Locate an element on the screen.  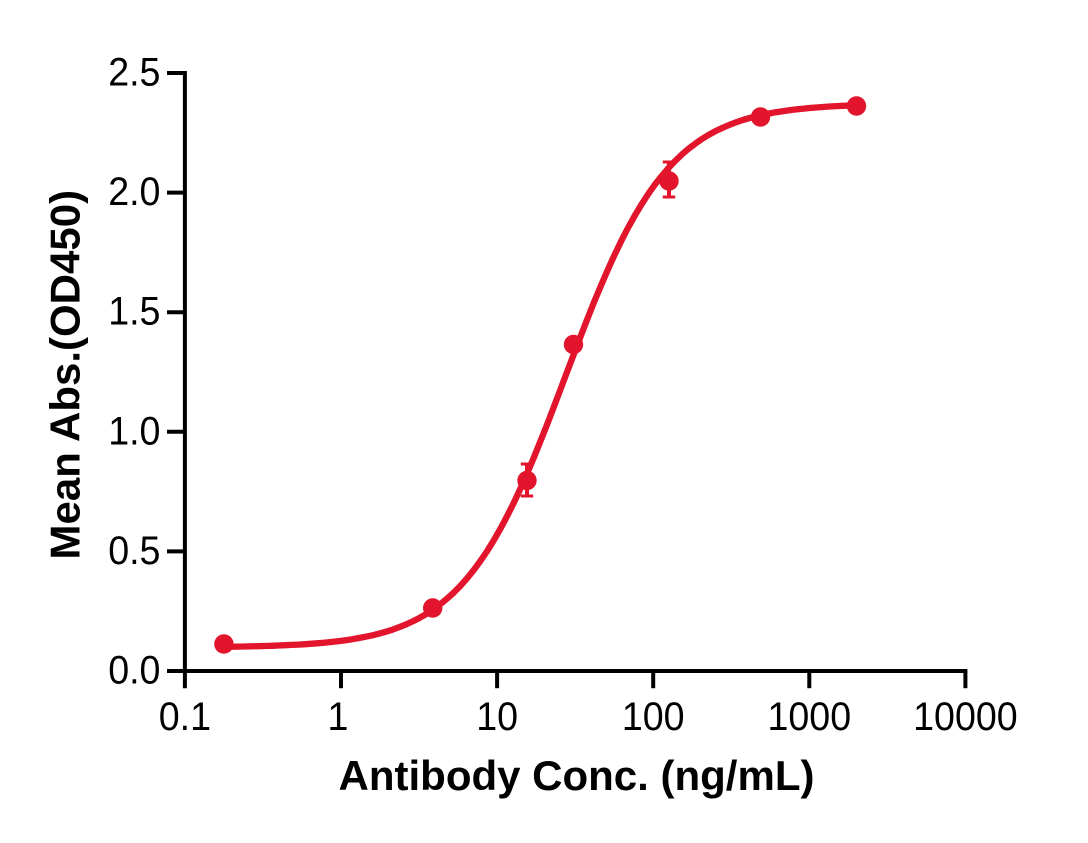
svg-text: 1.5 is located at coordinates (134, 312).